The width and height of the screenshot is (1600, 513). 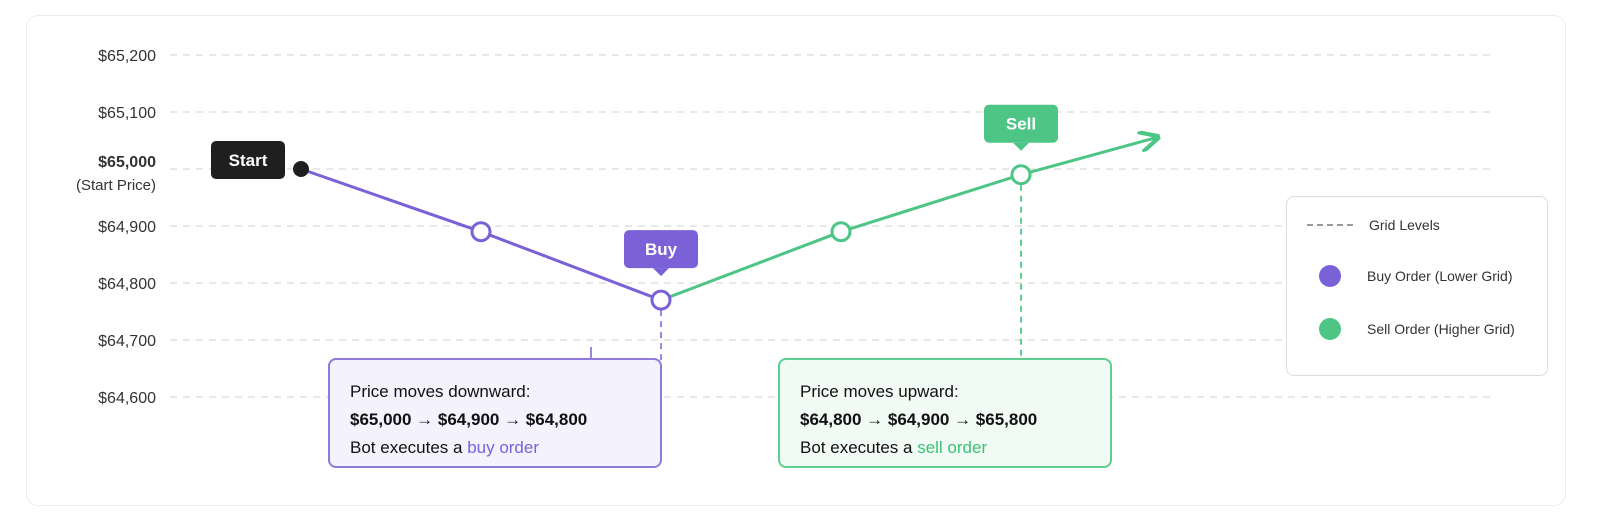 What do you see at coordinates (879, 391) in the screenshot?
I see `sell-note-line1: Price moves upward:` at bounding box center [879, 391].